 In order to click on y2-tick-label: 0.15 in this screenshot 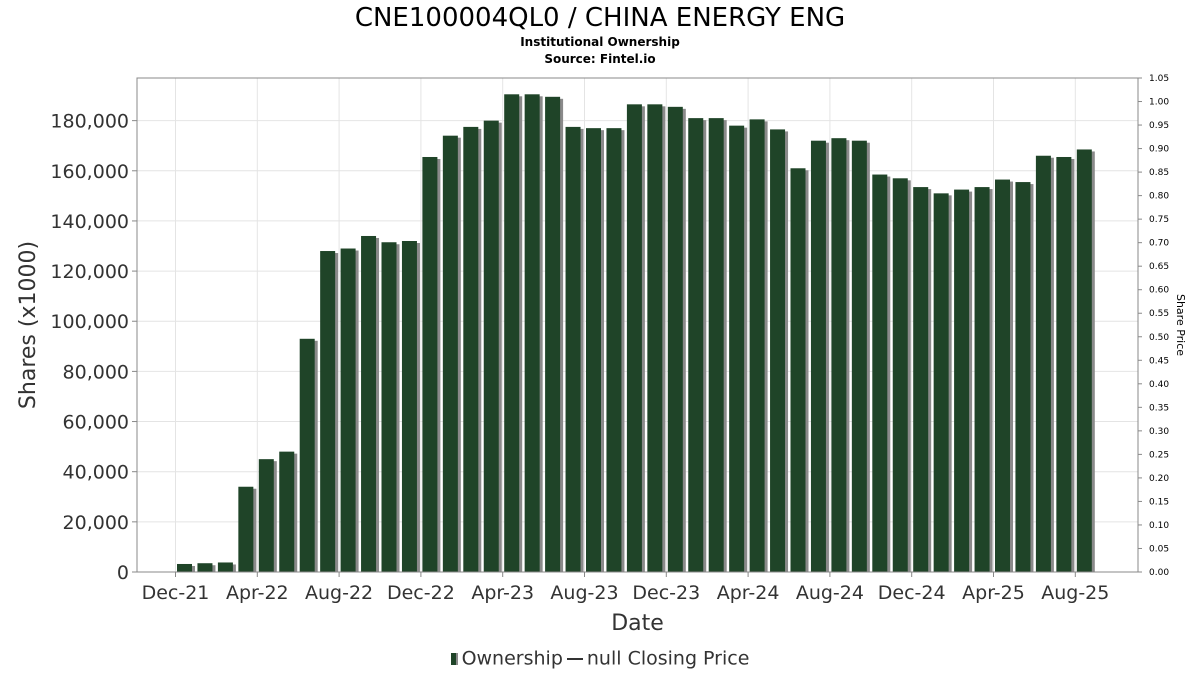, I will do `click(1159, 502)`.